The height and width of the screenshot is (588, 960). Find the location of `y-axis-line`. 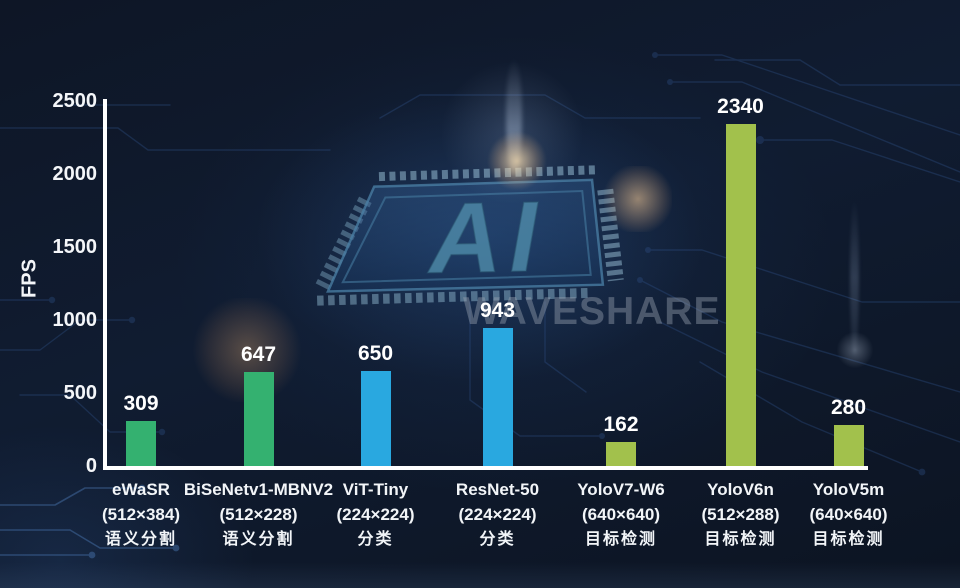

y-axis-line is located at coordinates (105, 284).